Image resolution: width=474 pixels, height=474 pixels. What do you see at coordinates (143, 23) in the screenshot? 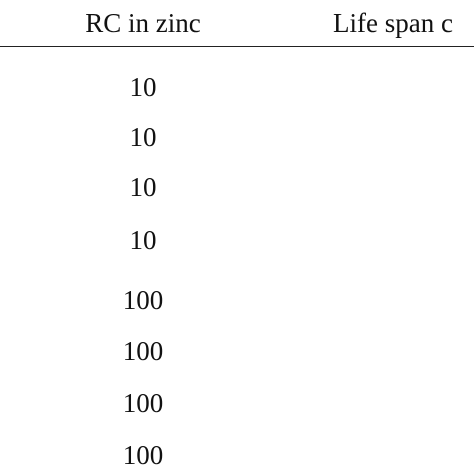
I see `column-header: RC in zinc` at bounding box center [143, 23].